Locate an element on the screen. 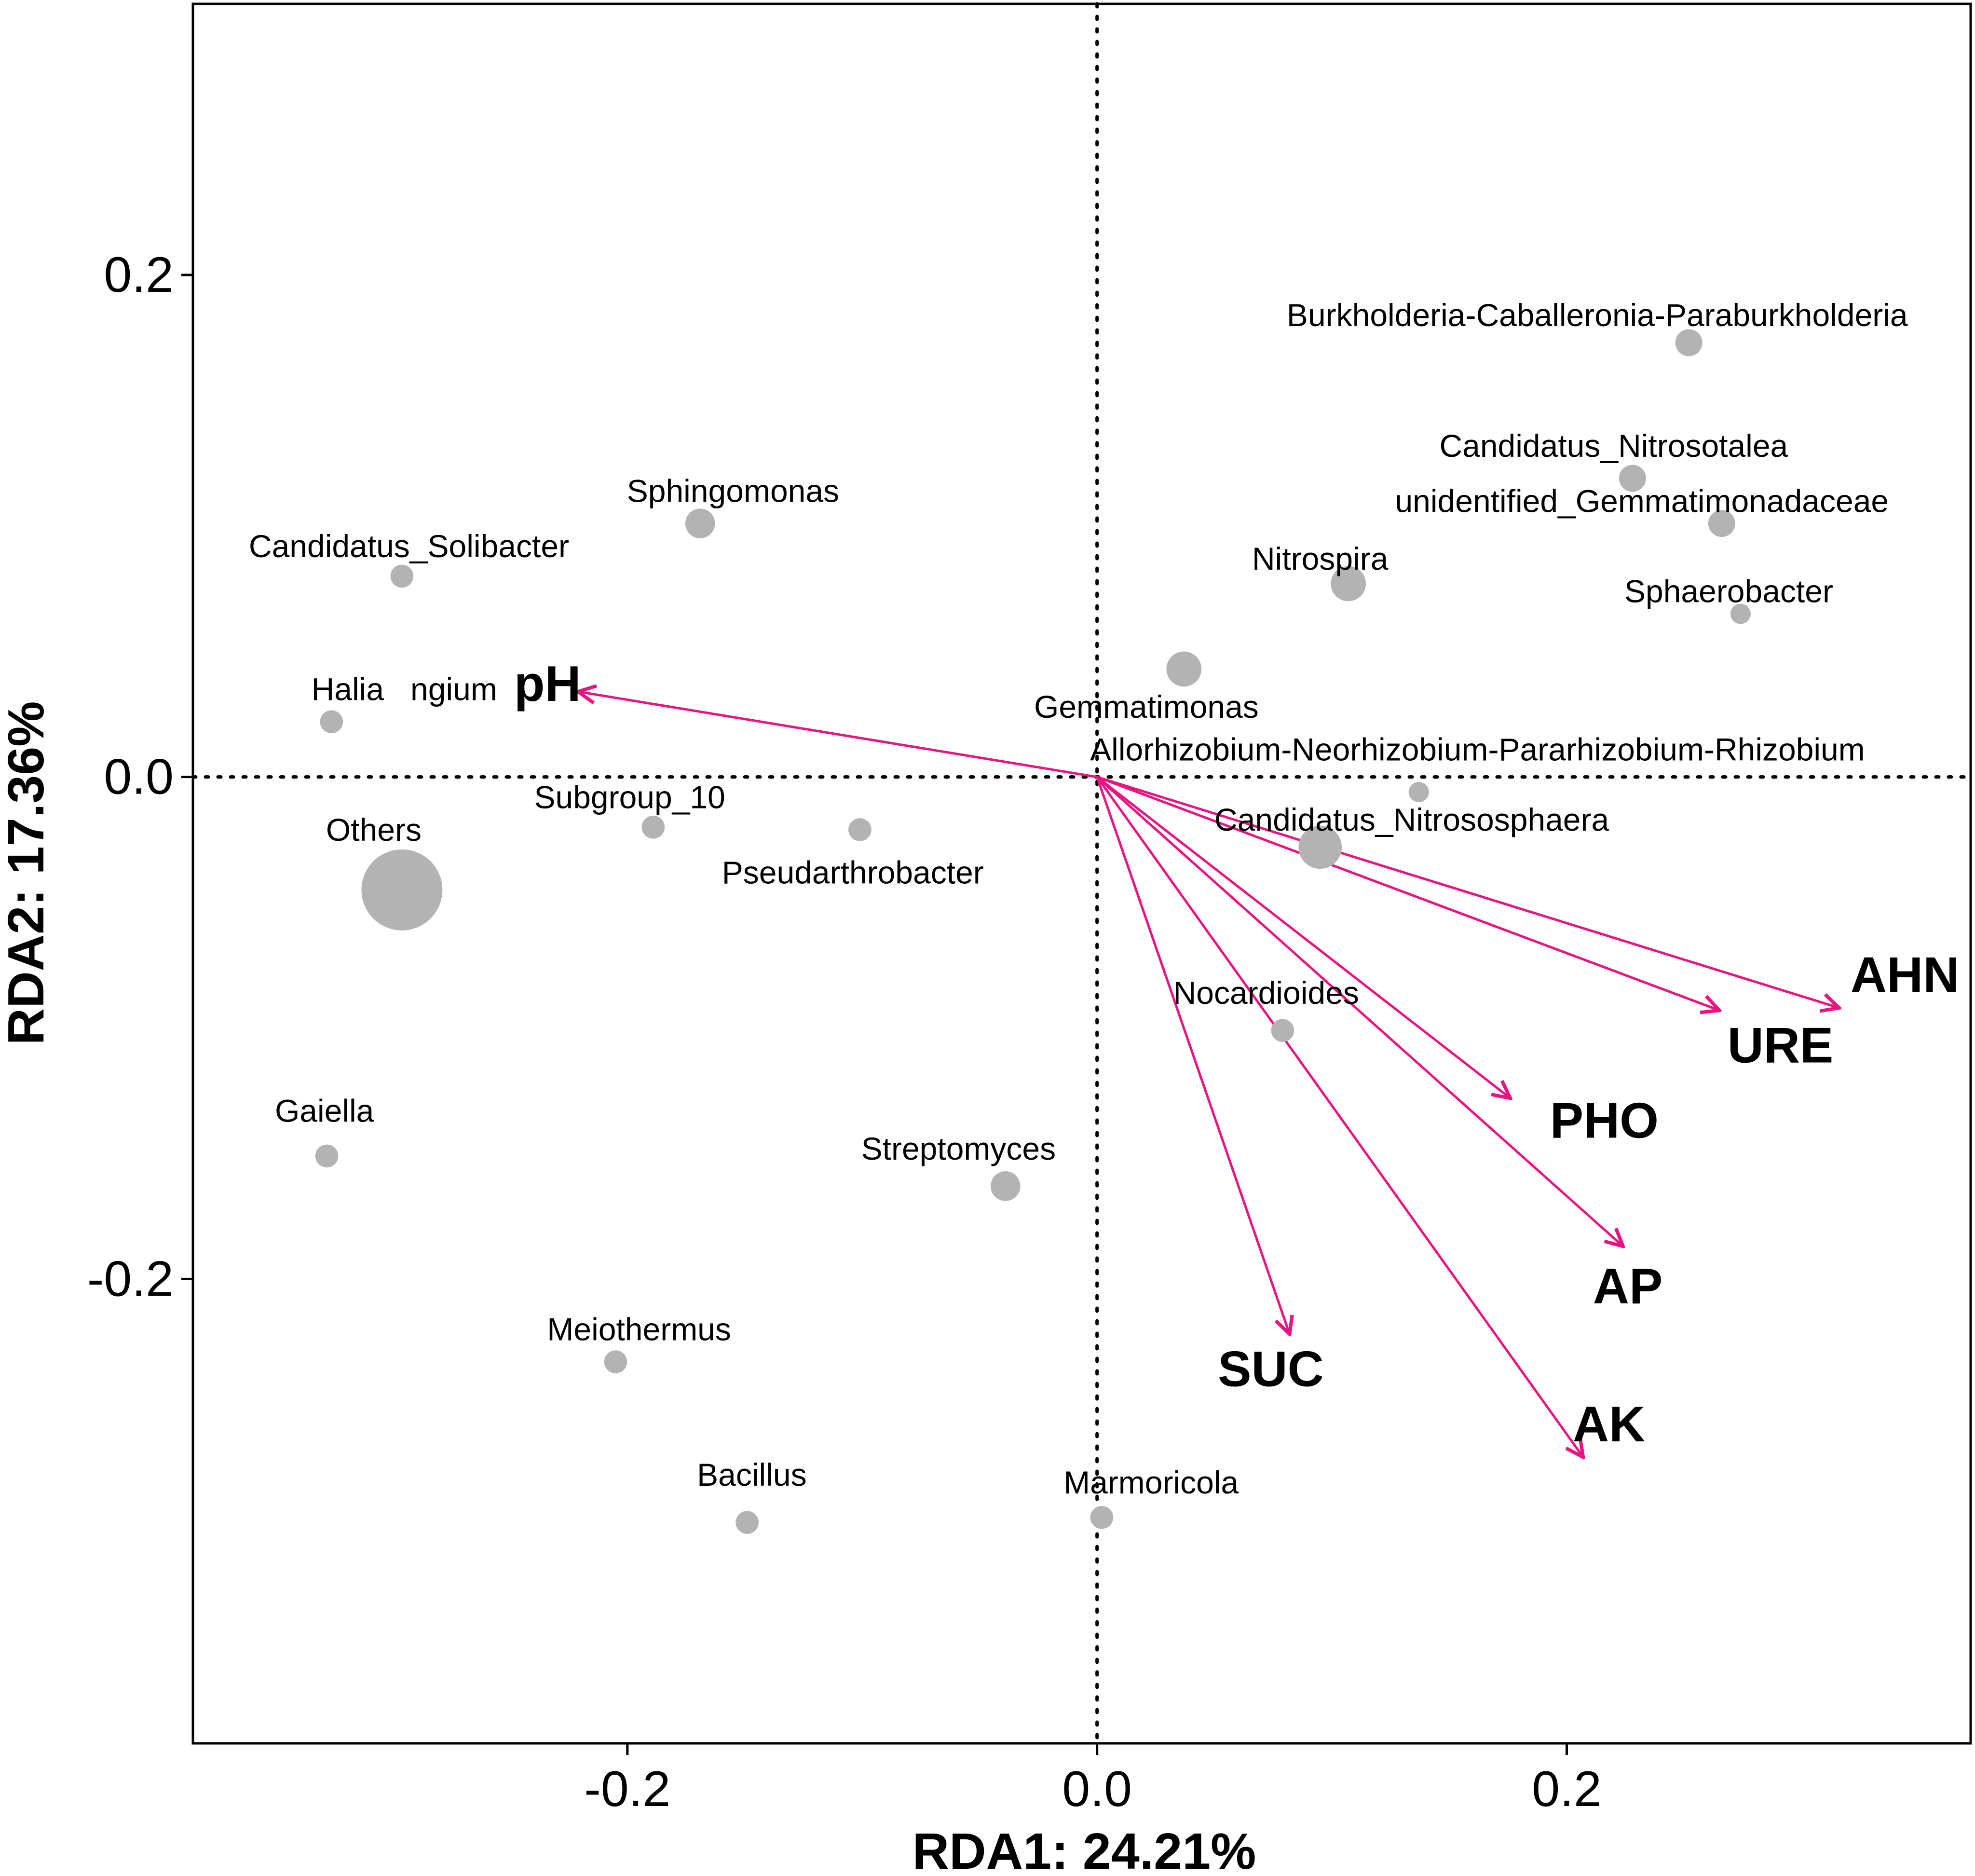 The image size is (1975, 1876). point-candidatus-nitrososphaera is located at coordinates (1320, 847).